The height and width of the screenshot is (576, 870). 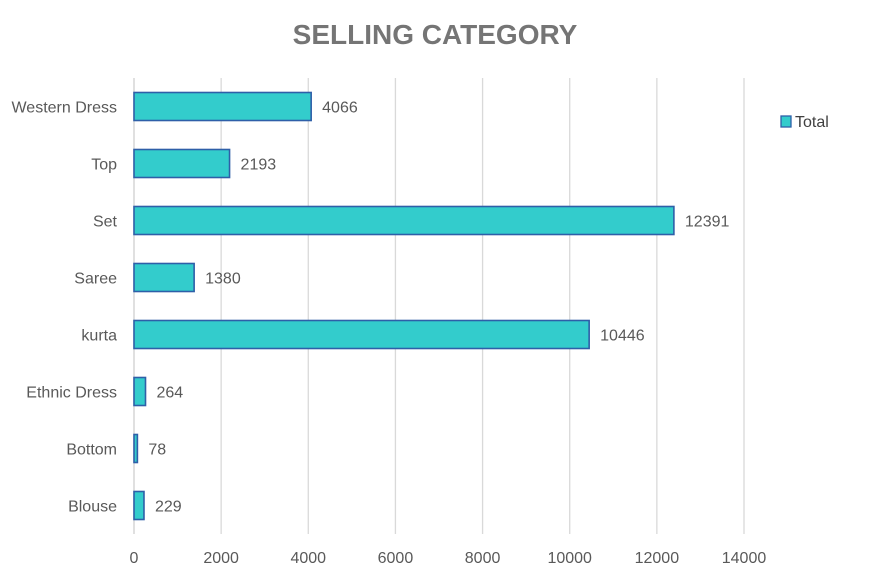 What do you see at coordinates (99, 336) in the screenshot?
I see `category-label: kurta` at bounding box center [99, 336].